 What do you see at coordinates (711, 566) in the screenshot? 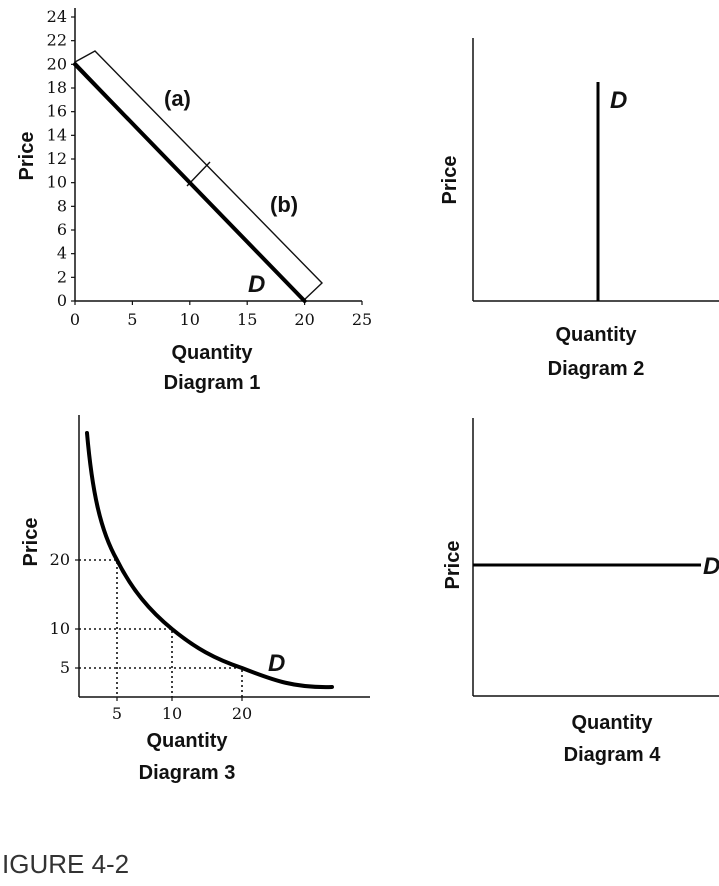
I see `d4-curve-label: D` at bounding box center [711, 566].